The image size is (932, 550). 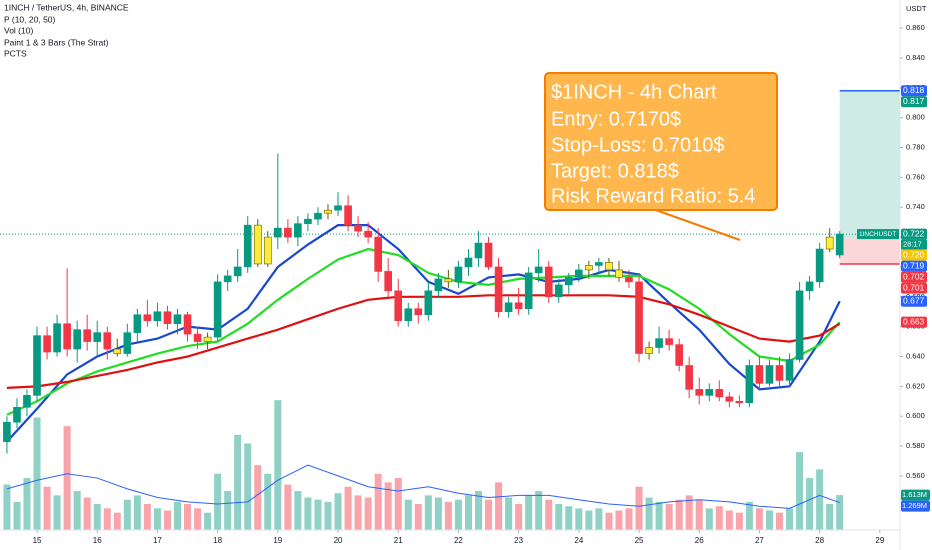 I want to click on x-tick-label: 15, so click(x=37, y=540).